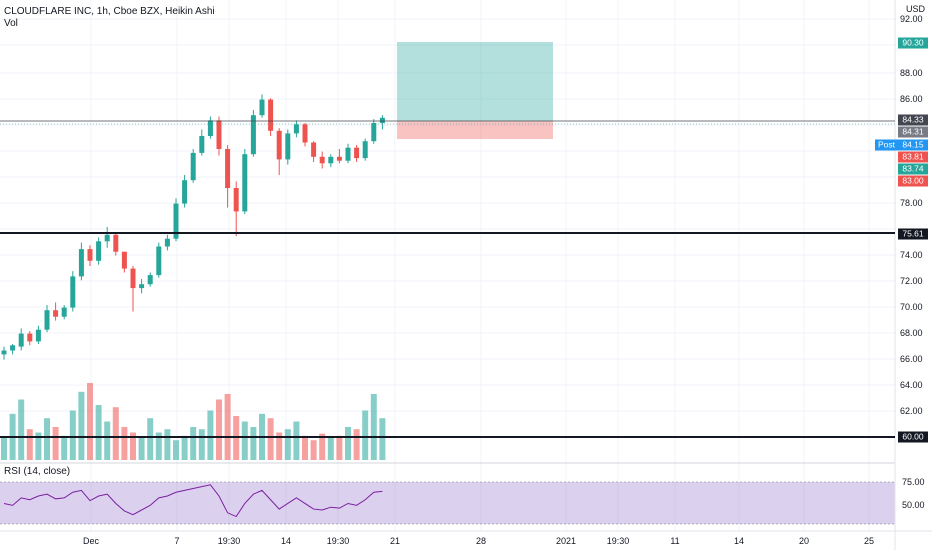 The width and height of the screenshot is (932, 550). What do you see at coordinates (913, 181) in the screenshot?
I see `stop-price-tag: 83.00` at bounding box center [913, 181].